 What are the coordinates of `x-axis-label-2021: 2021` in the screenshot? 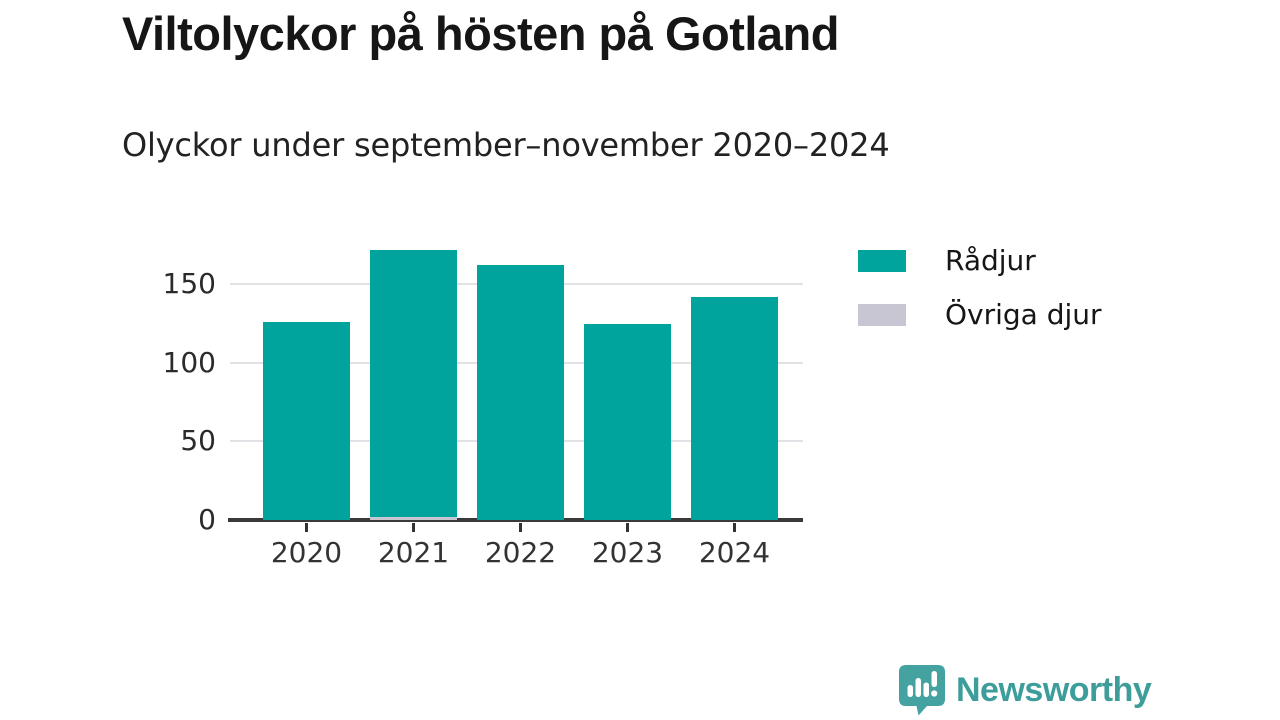 It's located at (413, 552).